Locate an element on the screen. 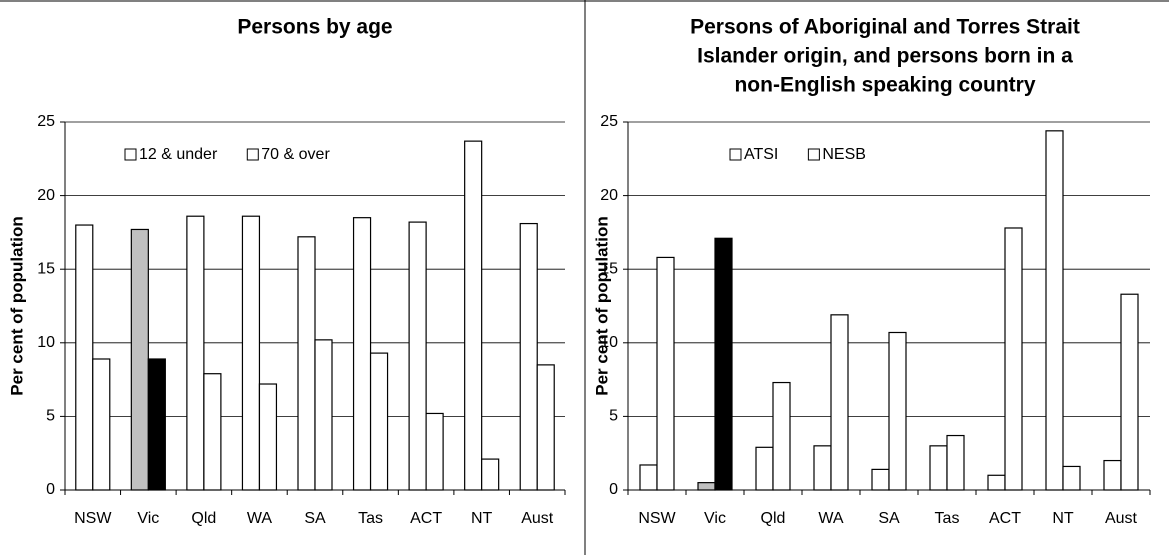 This screenshot has width=1169, height=555. chart-title: non-English speaking country is located at coordinates (884, 85).